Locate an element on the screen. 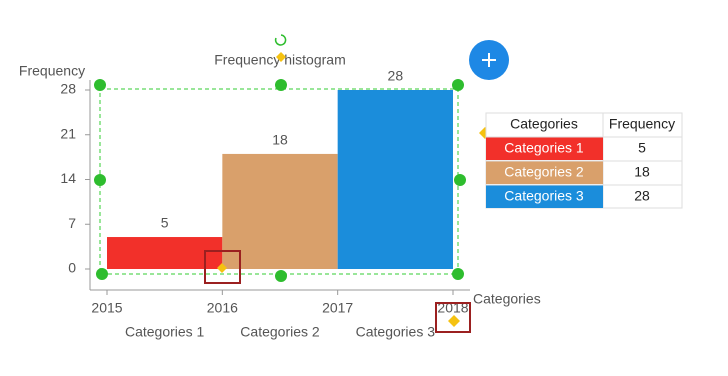  category-label: Categories 3 is located at coordinates (396, 332).